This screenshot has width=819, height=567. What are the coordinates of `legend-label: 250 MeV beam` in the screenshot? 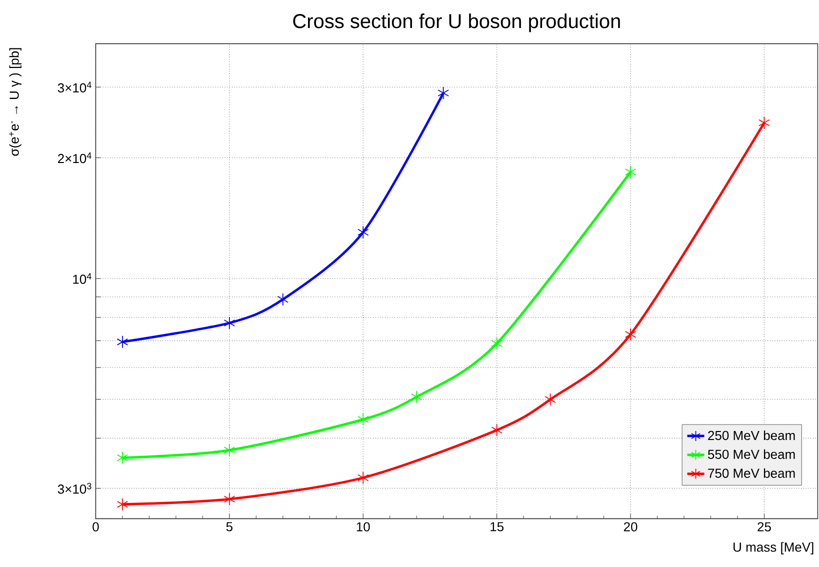 It's located at (751, 435).